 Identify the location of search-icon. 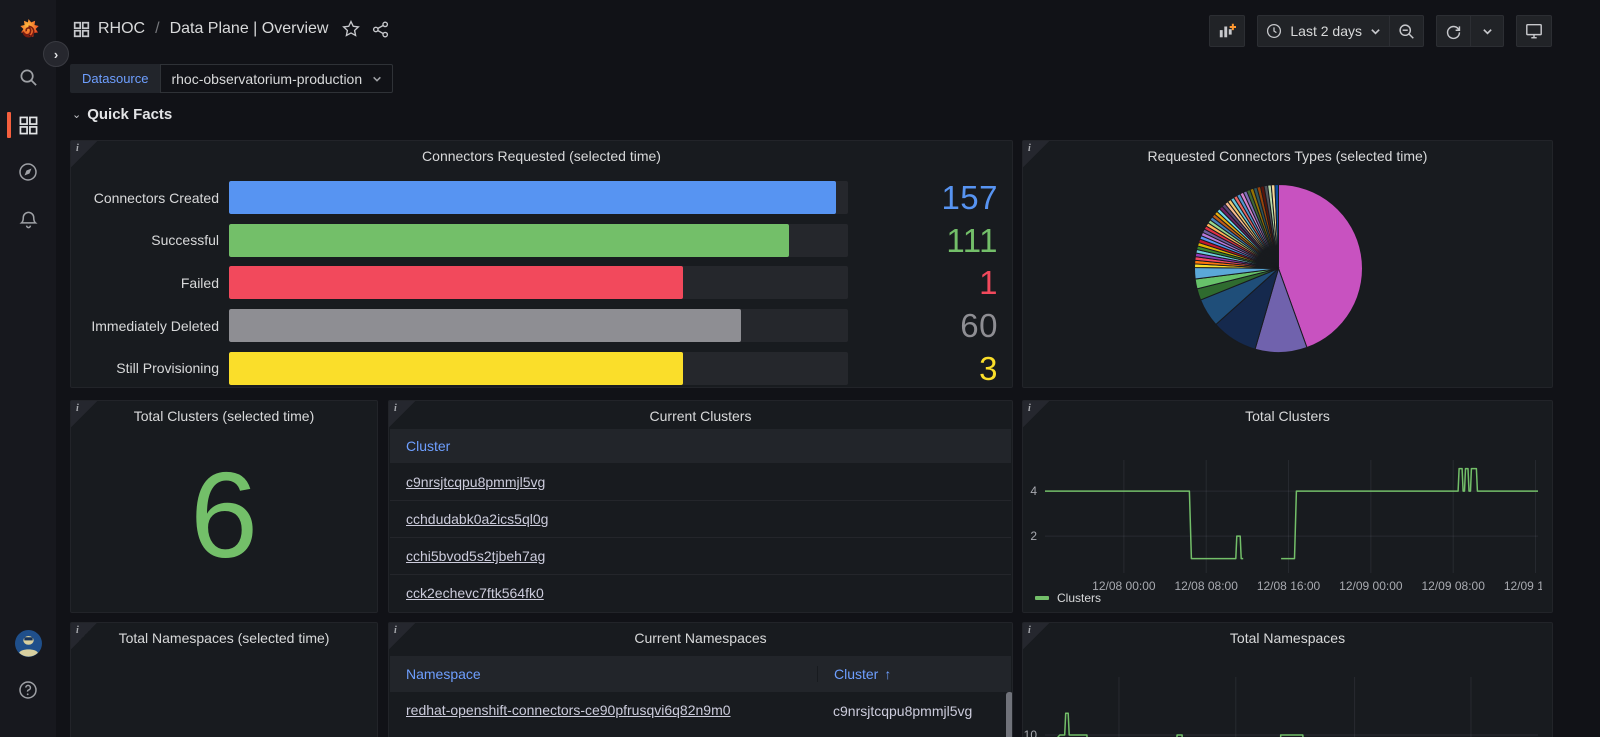
(28, 77).